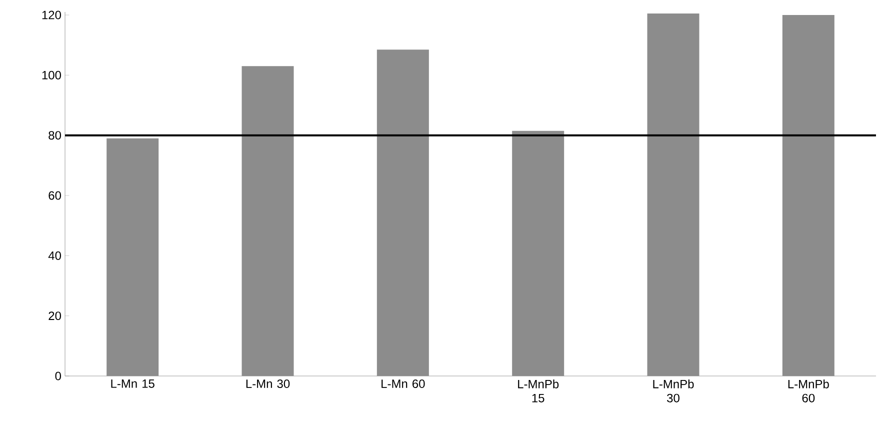  I want to click on y-tick-label: 100, so click(52, 75).